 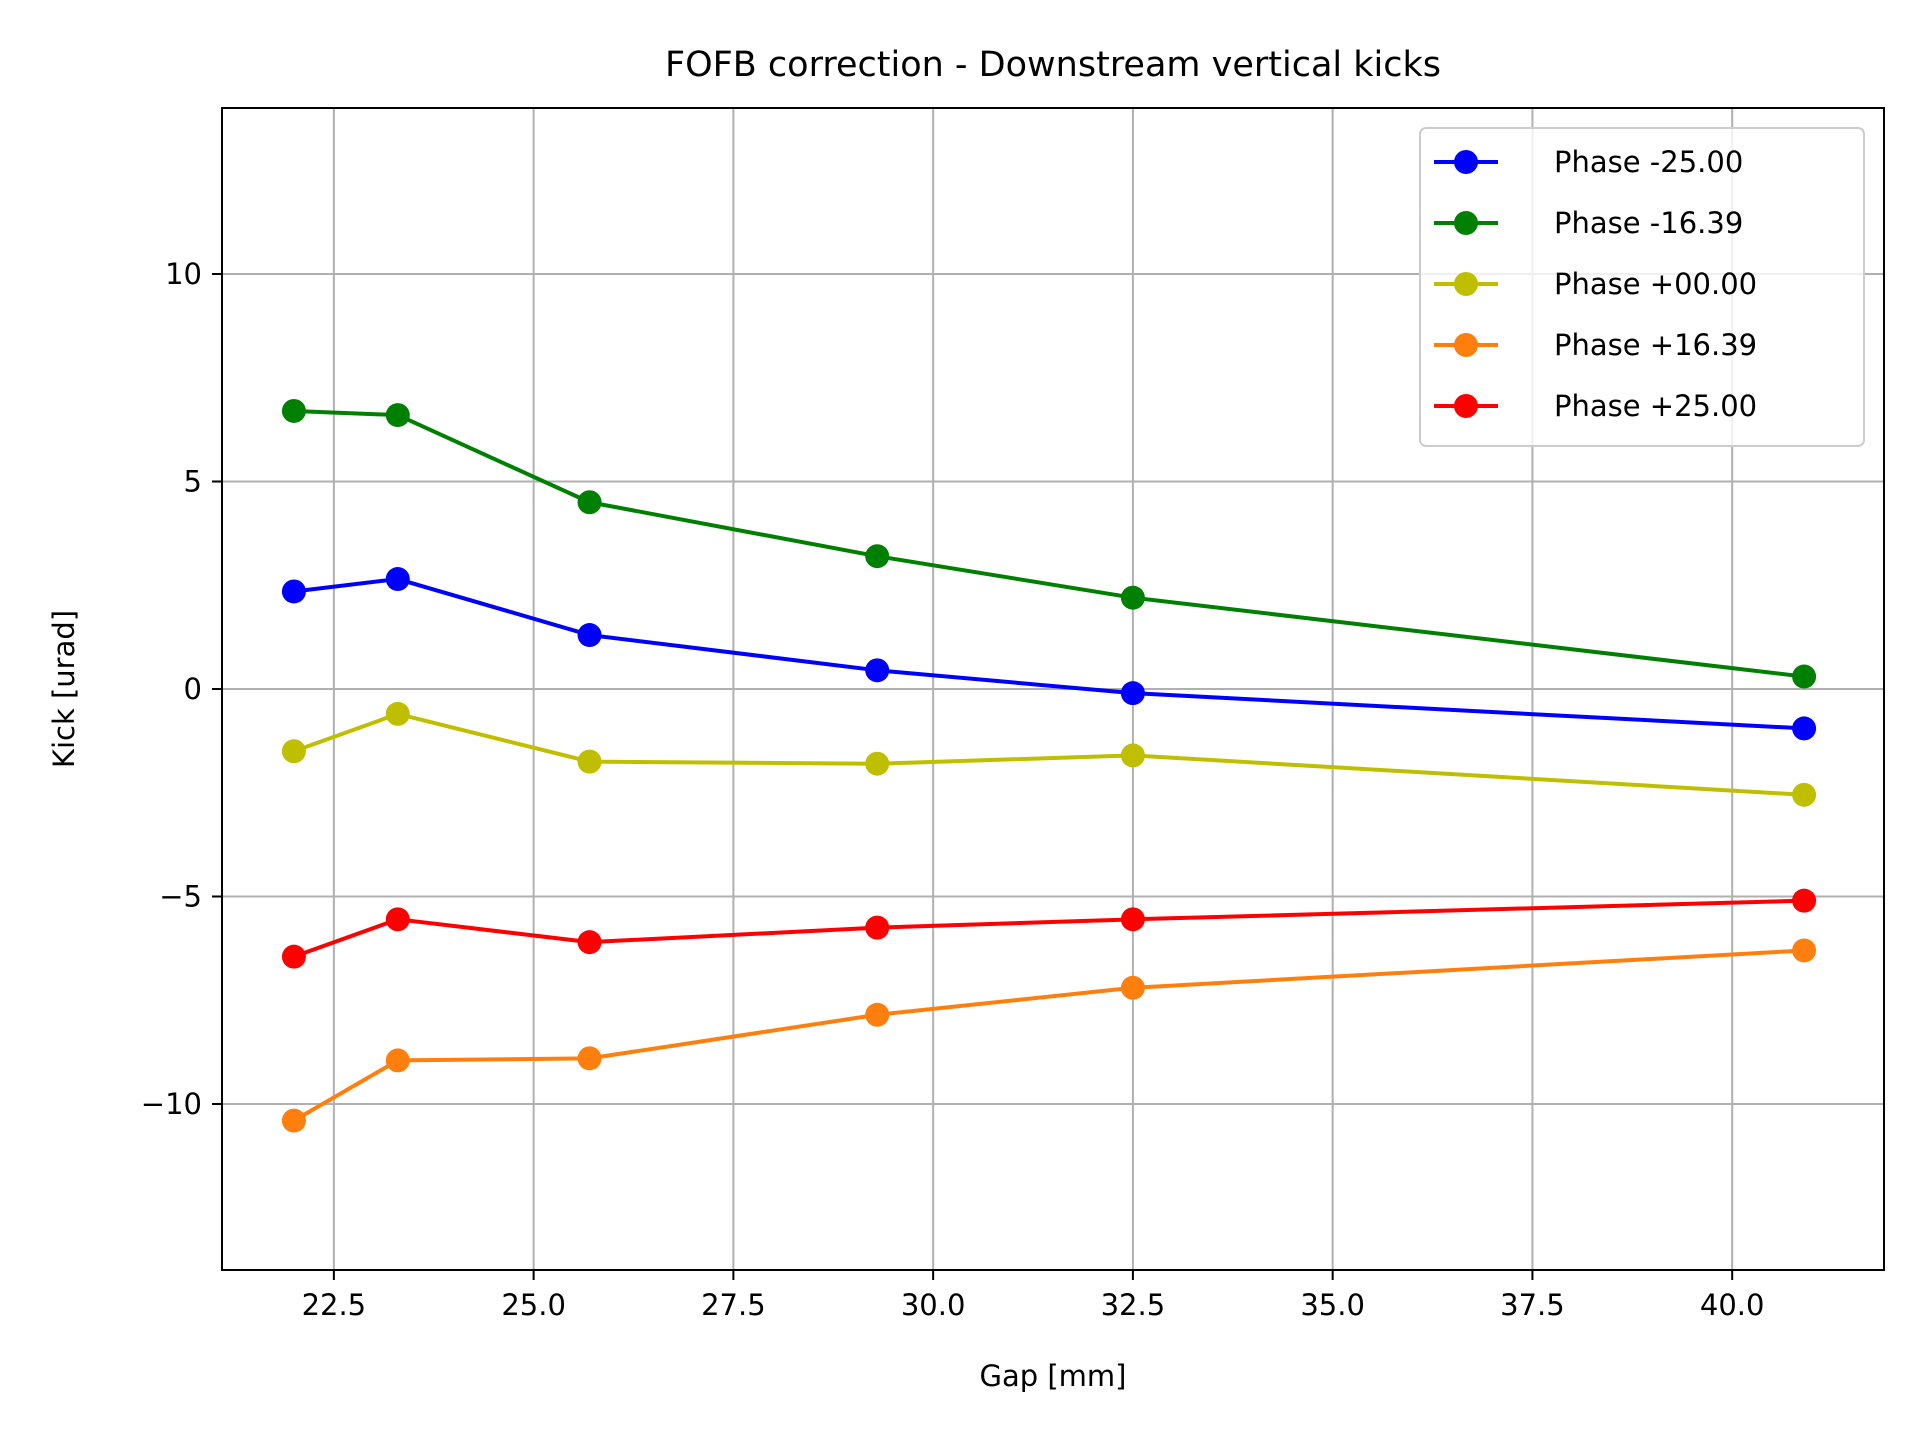 What do you see at coordinates (1332, 1305) in the screenshot?
I see `x-tick-label: 35.0` at bounding box center [1332, 1305].